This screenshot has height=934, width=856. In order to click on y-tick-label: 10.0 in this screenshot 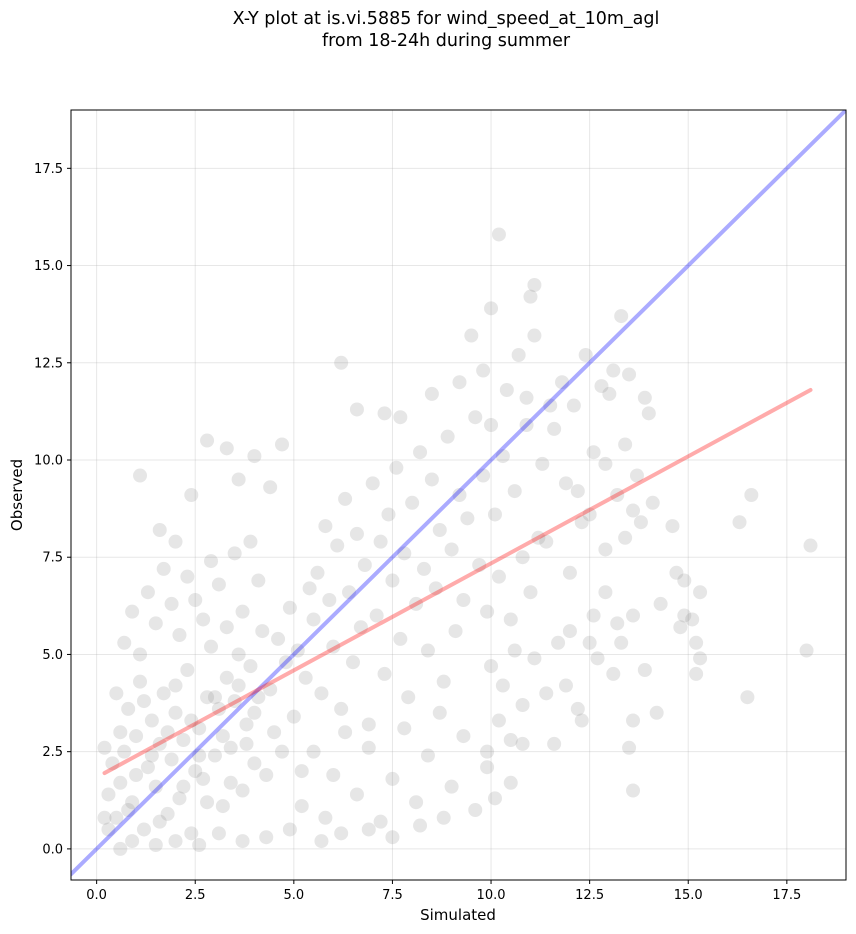, I will do `click(48, 461)`.